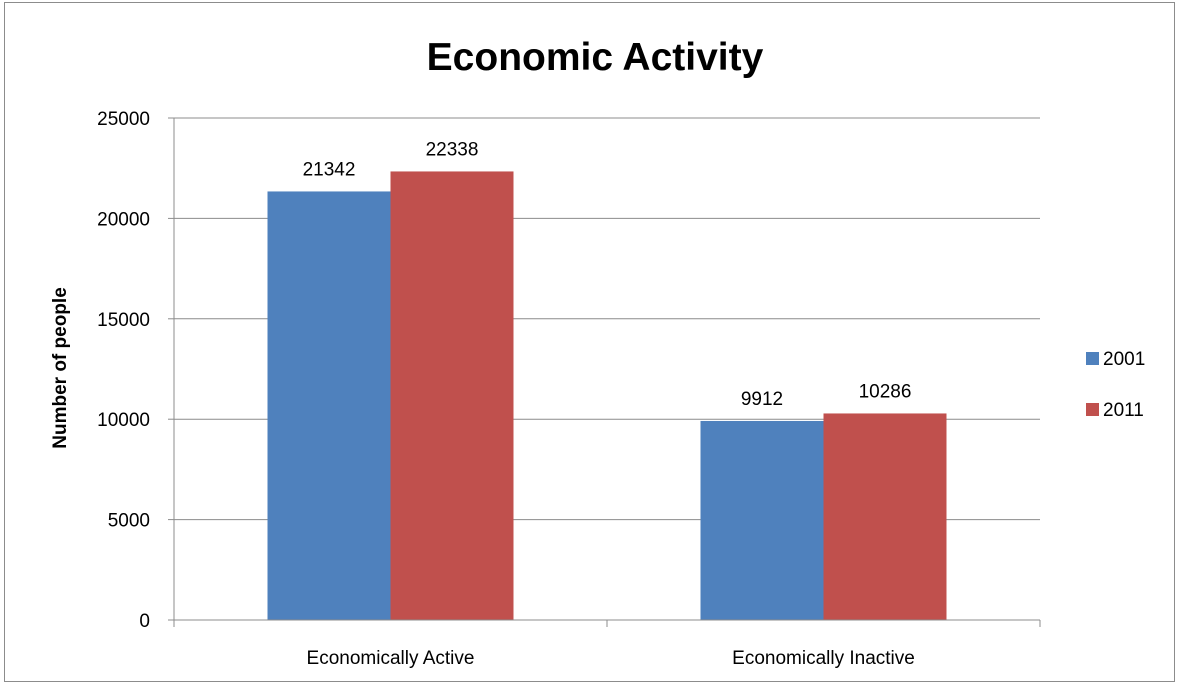 This screenshot has height=686, width=1181. I want to click on chart-title: Economic Activity, so click(595, 57).